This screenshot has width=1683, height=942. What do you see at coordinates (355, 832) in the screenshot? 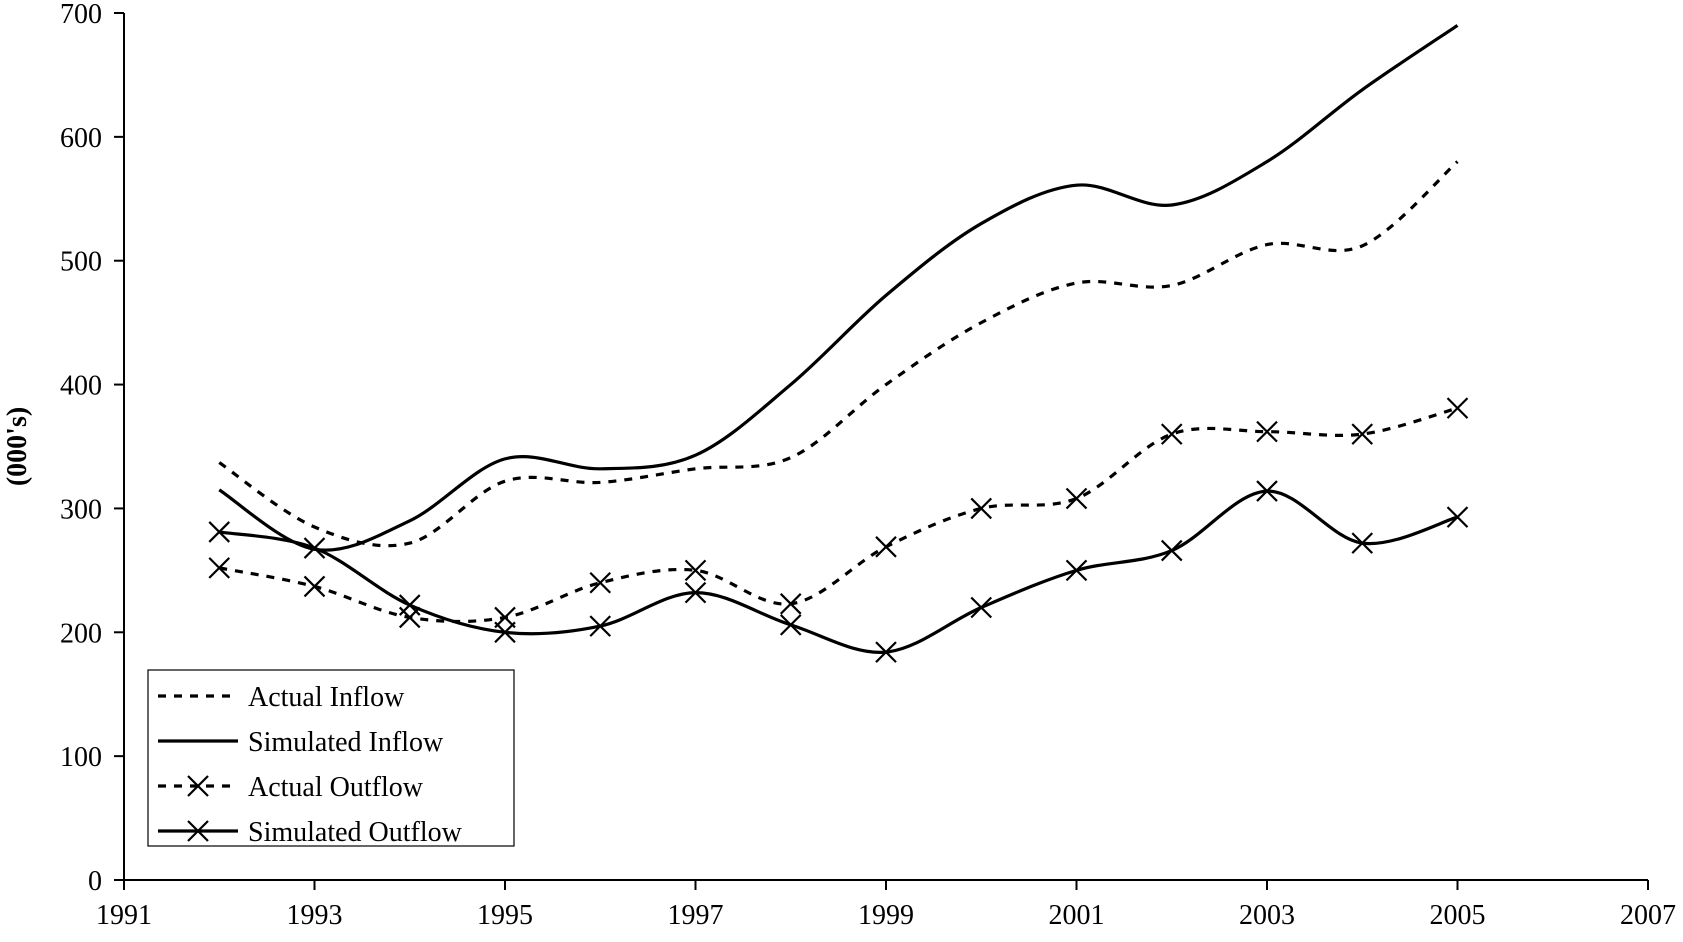
I see `legend-label: Simulated Outflow` at bounding box center [355, 832].